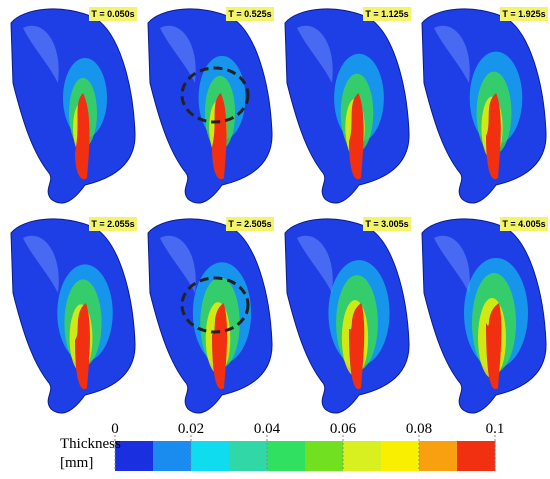  Describe the element at coordinates (76, 463) in the screenshot. I see `colorbar-title: [mm]` at that location.